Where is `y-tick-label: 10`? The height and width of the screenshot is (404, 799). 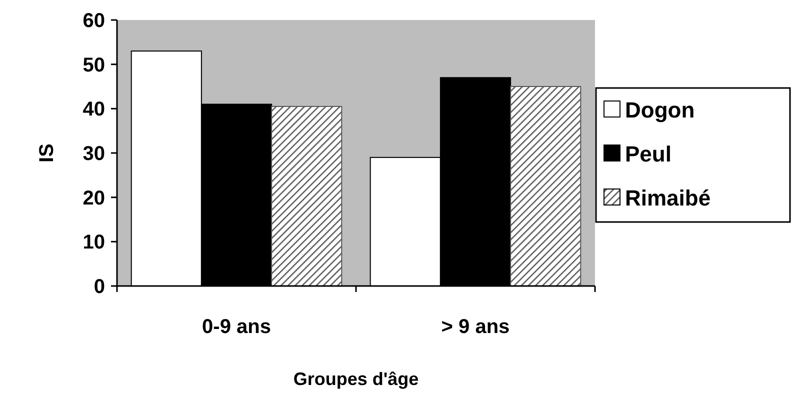
y-tick-label: 10 is located at coordinates (93, 243).